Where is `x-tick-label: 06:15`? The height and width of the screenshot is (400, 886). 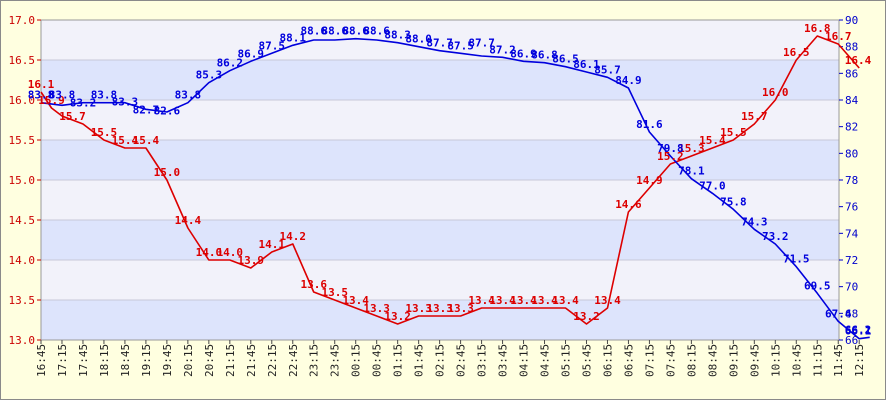
x-tick-label: 06:15 is located at coordinates (607, 360).